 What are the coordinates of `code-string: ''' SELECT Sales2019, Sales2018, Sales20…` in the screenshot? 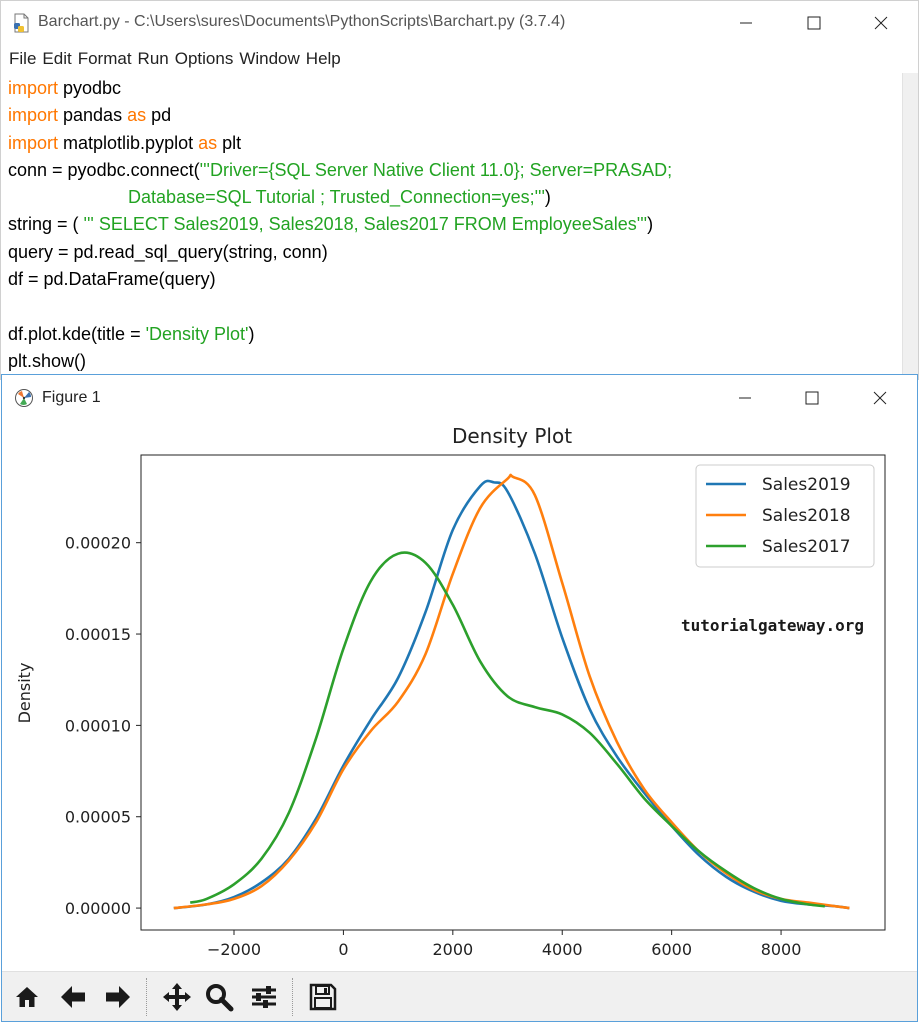 It's located at (365, 224).